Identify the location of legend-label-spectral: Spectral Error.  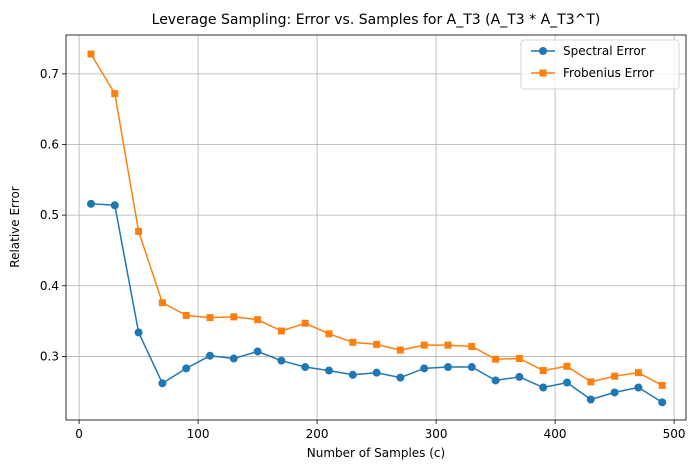
(604, 51).